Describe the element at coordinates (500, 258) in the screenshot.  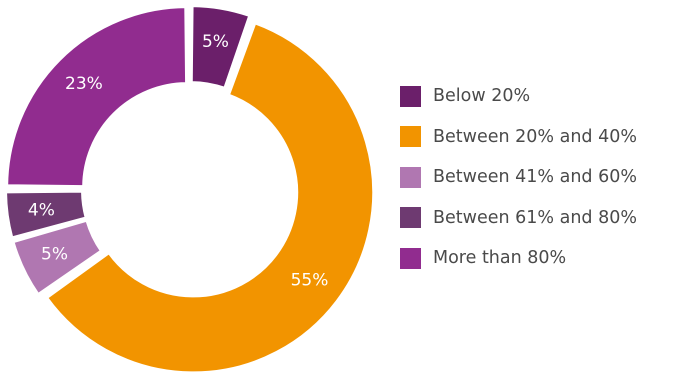
I see `legend-label: More than 80%` at that location.